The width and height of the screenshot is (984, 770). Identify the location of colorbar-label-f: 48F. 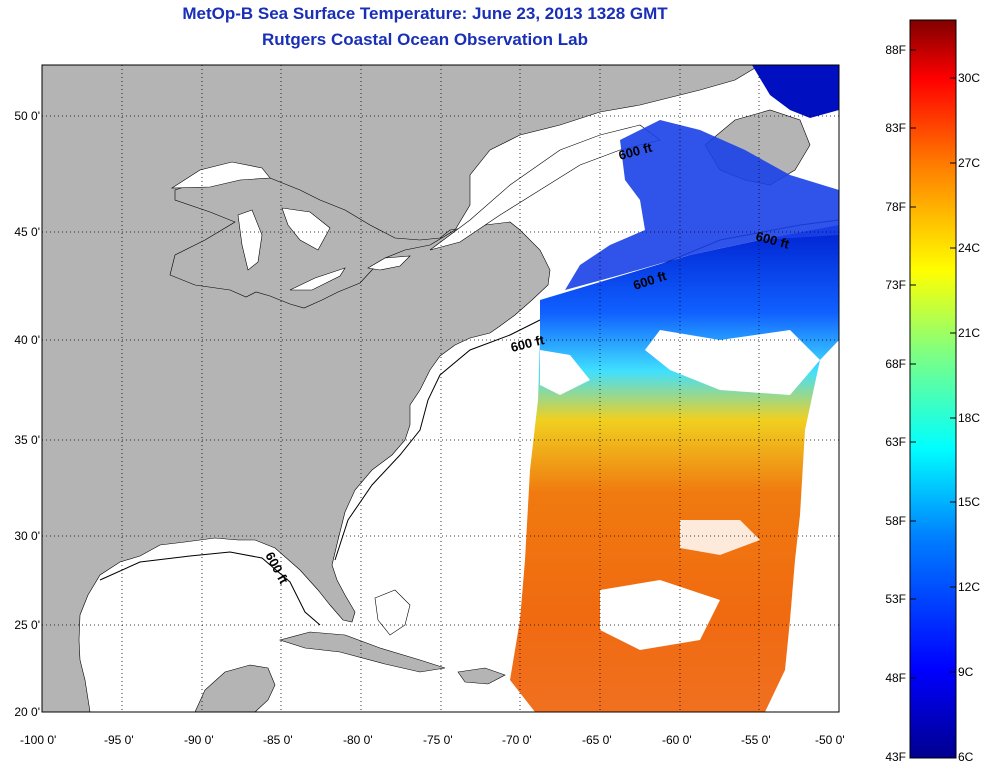
(895, 678).